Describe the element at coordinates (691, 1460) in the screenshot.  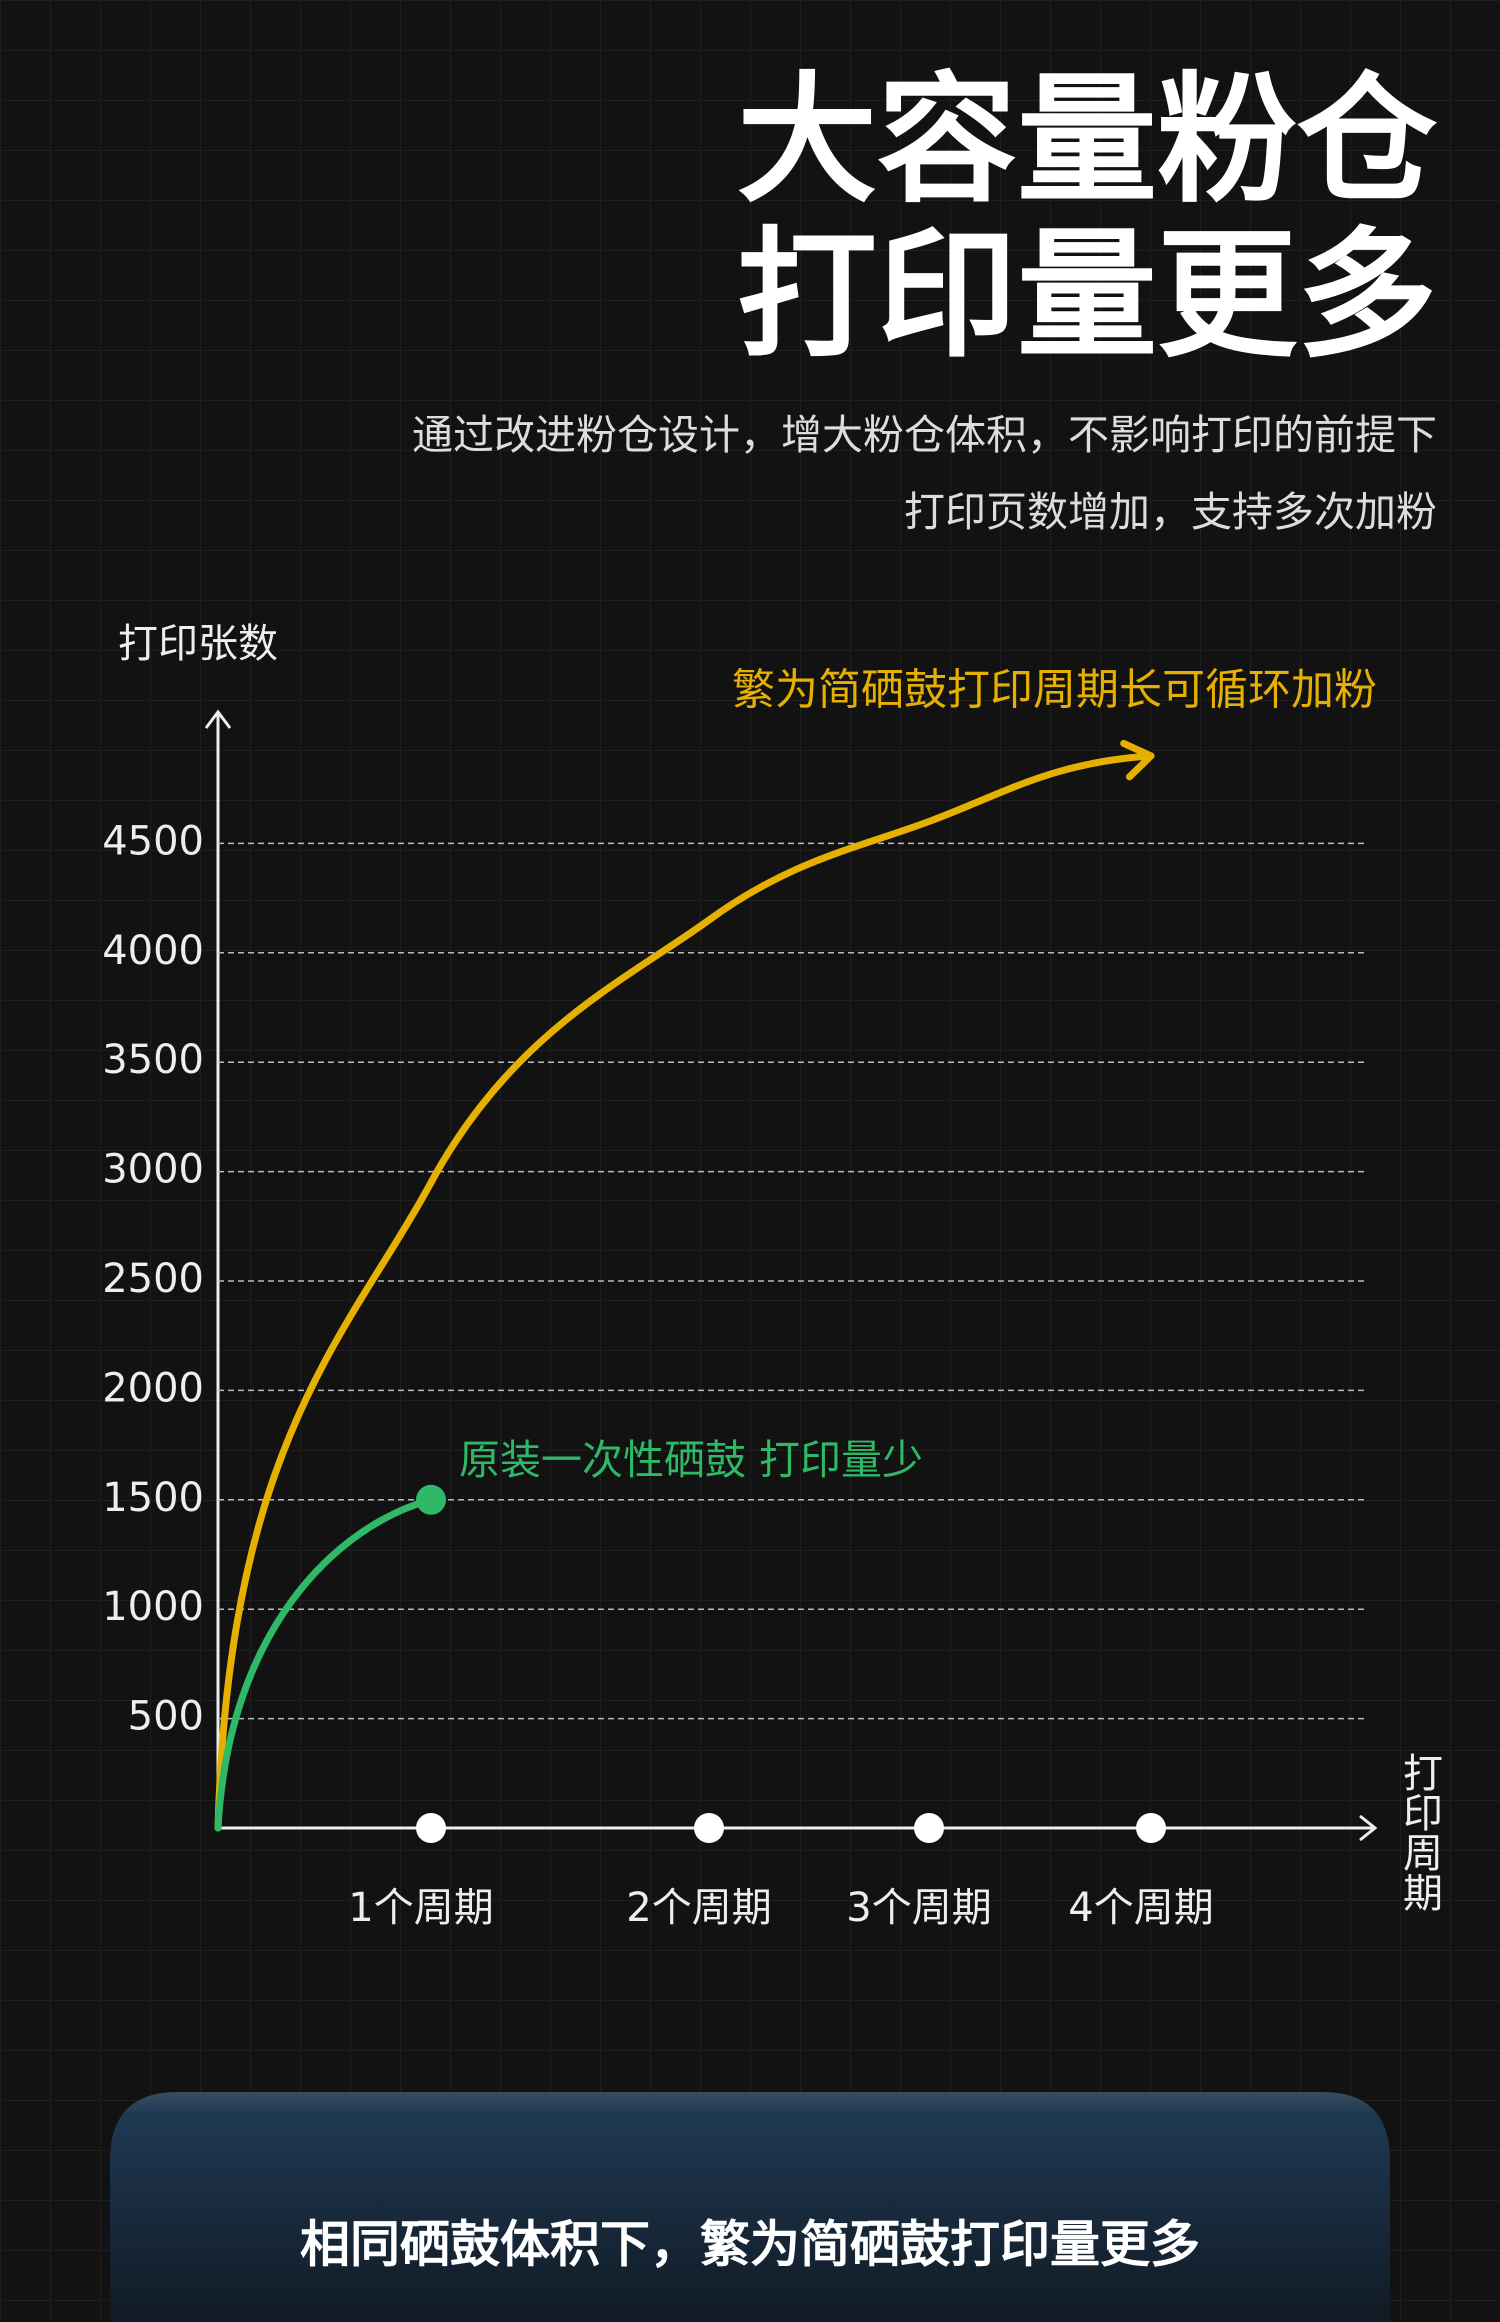
I see `series-label: 原装一次性硒鼓 打印量少` at that location.